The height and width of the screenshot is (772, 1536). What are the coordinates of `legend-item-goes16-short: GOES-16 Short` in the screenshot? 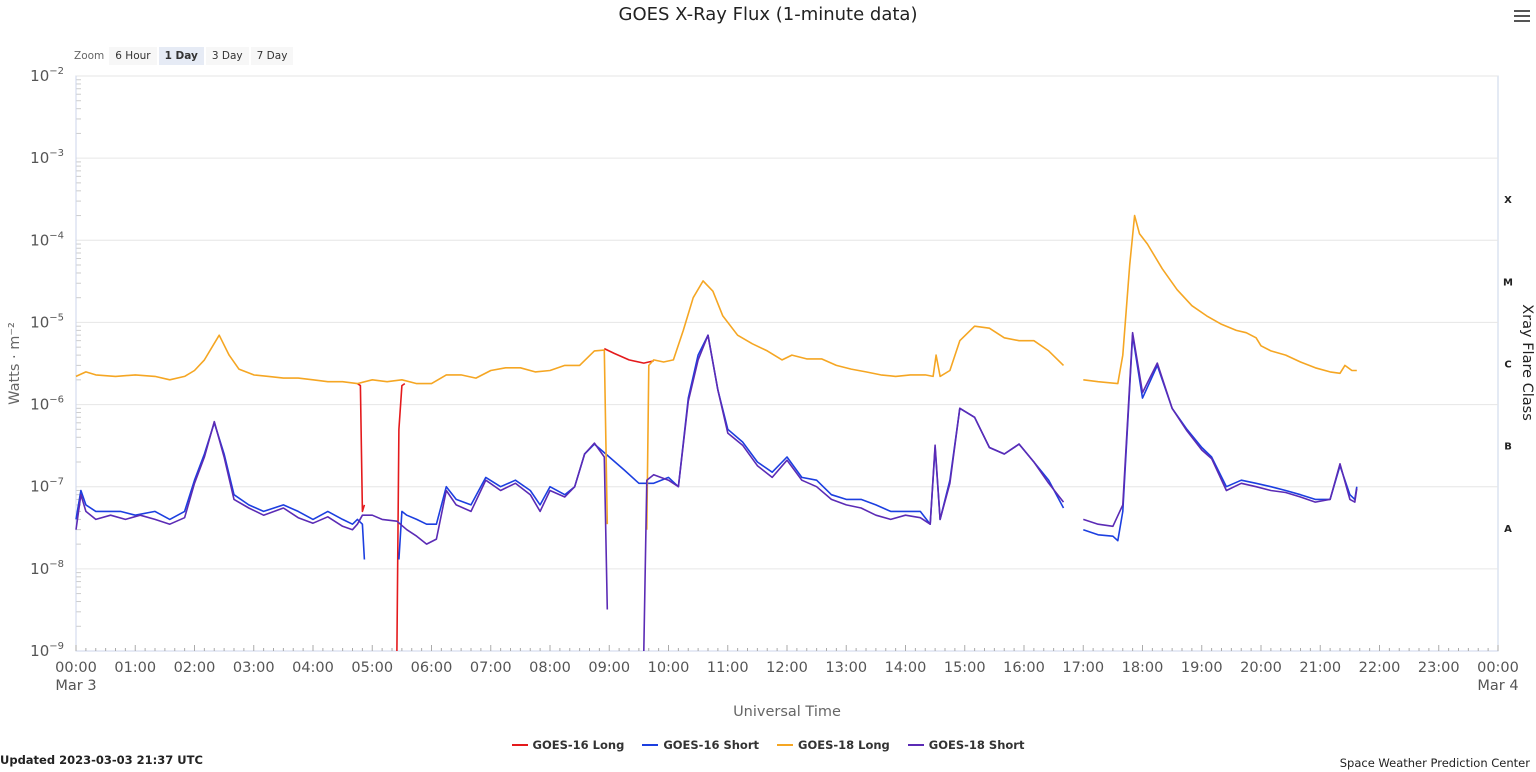 It's located at (700, 745).